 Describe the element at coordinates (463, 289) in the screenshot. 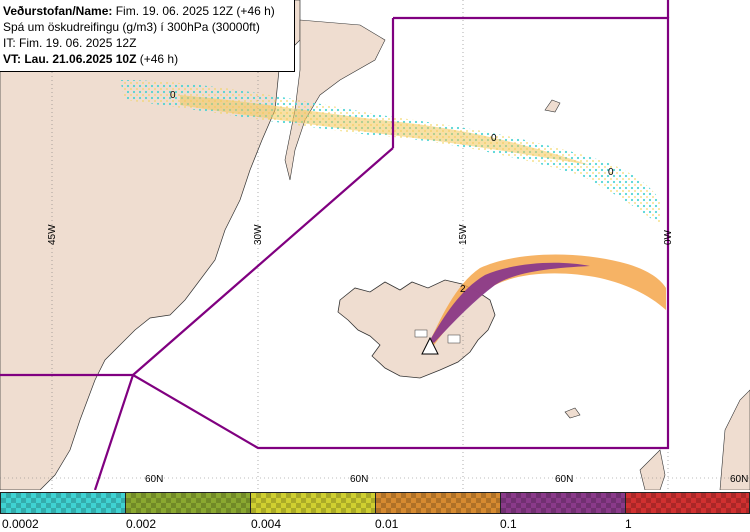

I see `contour-label-4: 2` at that location.